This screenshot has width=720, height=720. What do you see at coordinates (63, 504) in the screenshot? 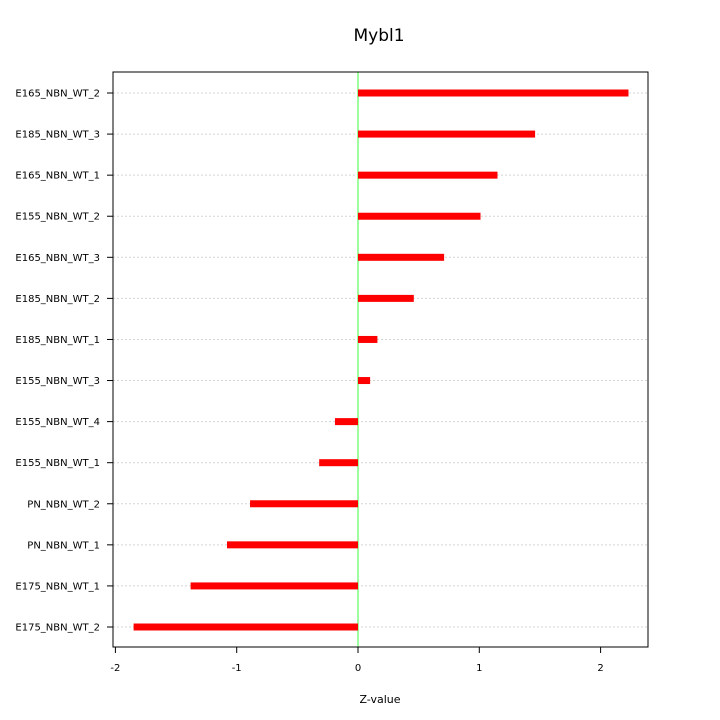
I see `category-label: PN_NBN_WT_2` at bounding box center [63, 504].